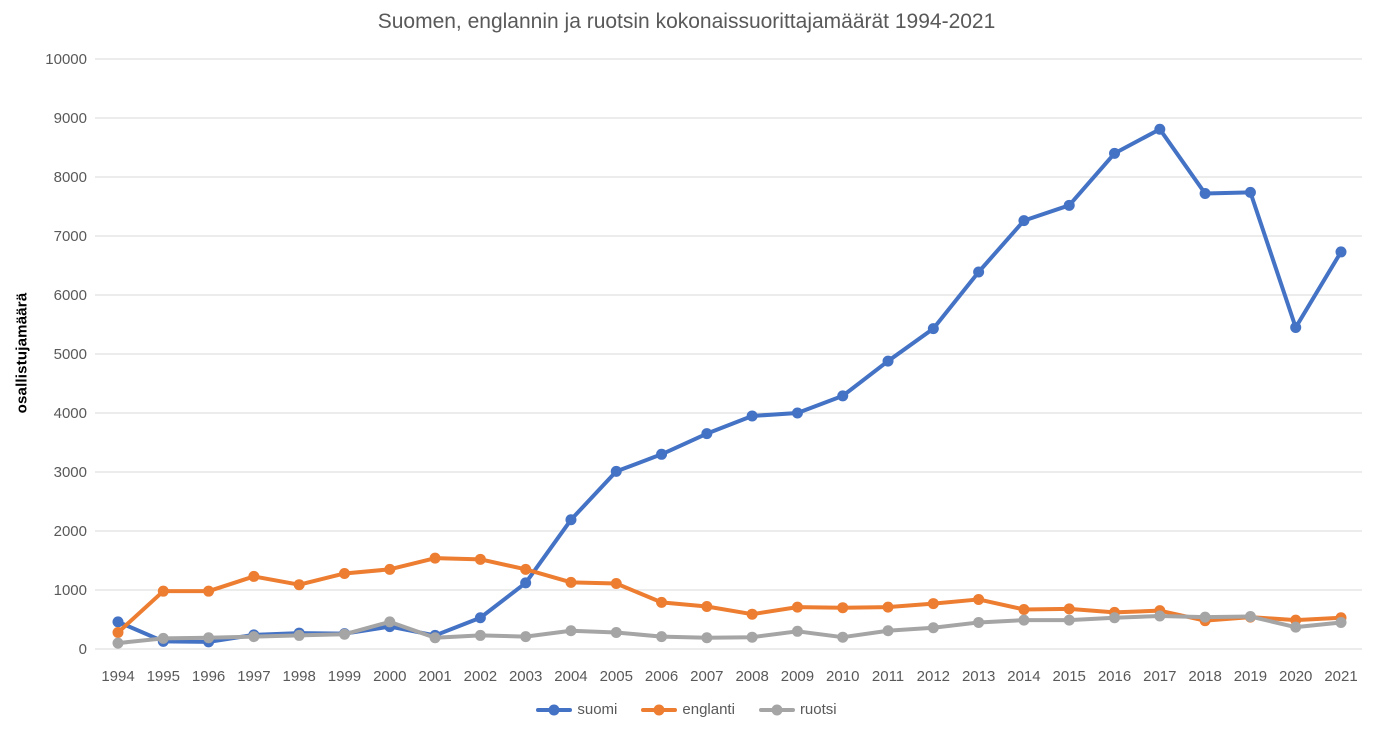 This screenshot has width=1373, height=735. What do you see at coordinates (888, 676) in the screenshot?
I see `x-tick-label: 2011` at bounding box center [888, 676].